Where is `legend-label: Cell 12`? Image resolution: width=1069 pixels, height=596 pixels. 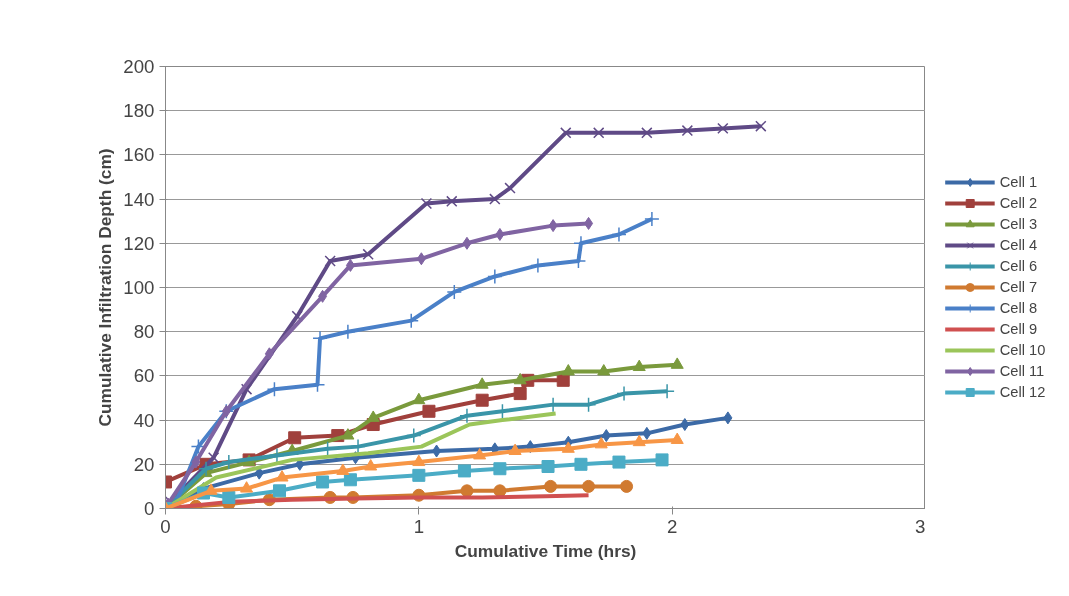
legend-label: Cell 12 is located at coordinates (1022, 392).